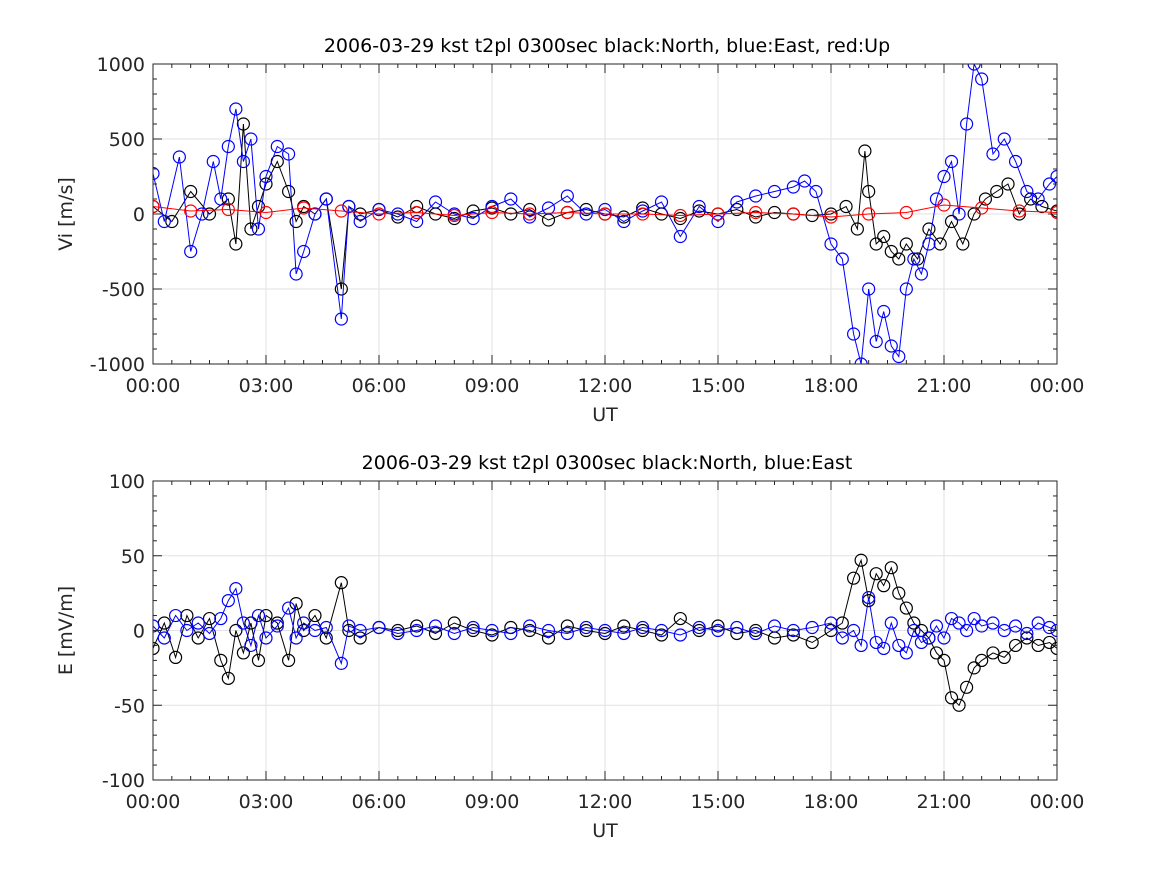 The image size is (1167, 875). What do you see at coordinates (718, 386) in the screenshot?
I see `x-tick-label: 15:00` at bounding box center [718, 386].